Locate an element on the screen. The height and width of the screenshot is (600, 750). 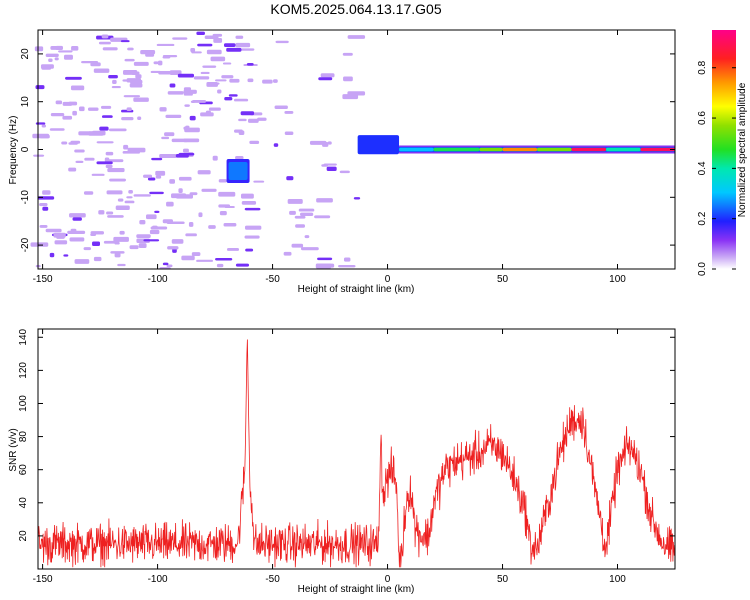
signal-step is located at coordinates (378, 145).